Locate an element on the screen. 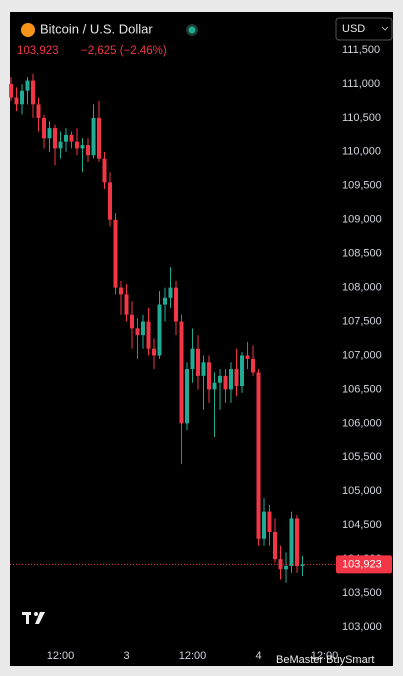 The width and height of the screenshot is (403, 676). y-tick-label: 105,500 is located at coordinates (362, 457).